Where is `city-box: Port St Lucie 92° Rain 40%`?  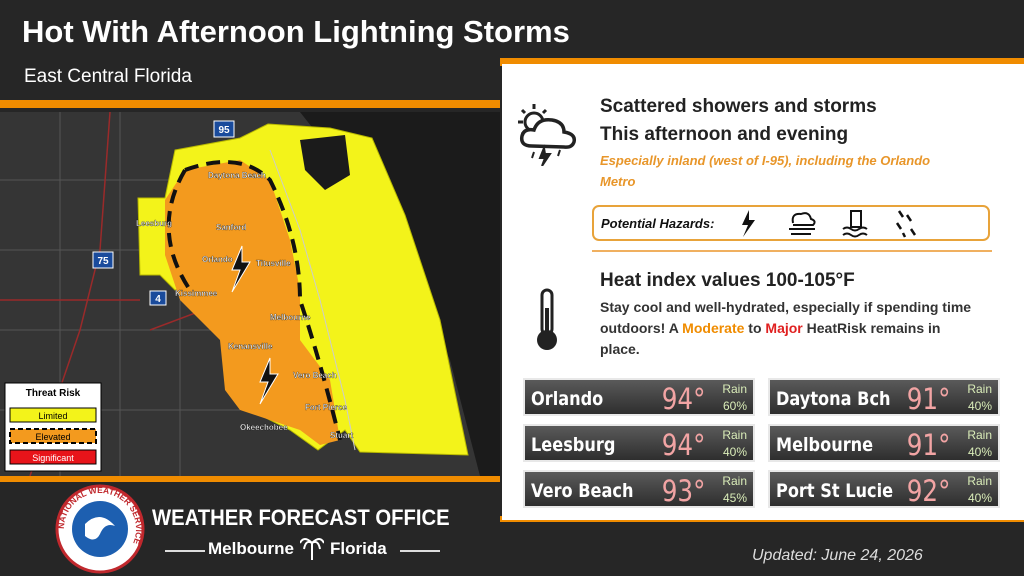
city-box: Port St Lucie 92° Rain 40% is located at coordinates (884, 489).